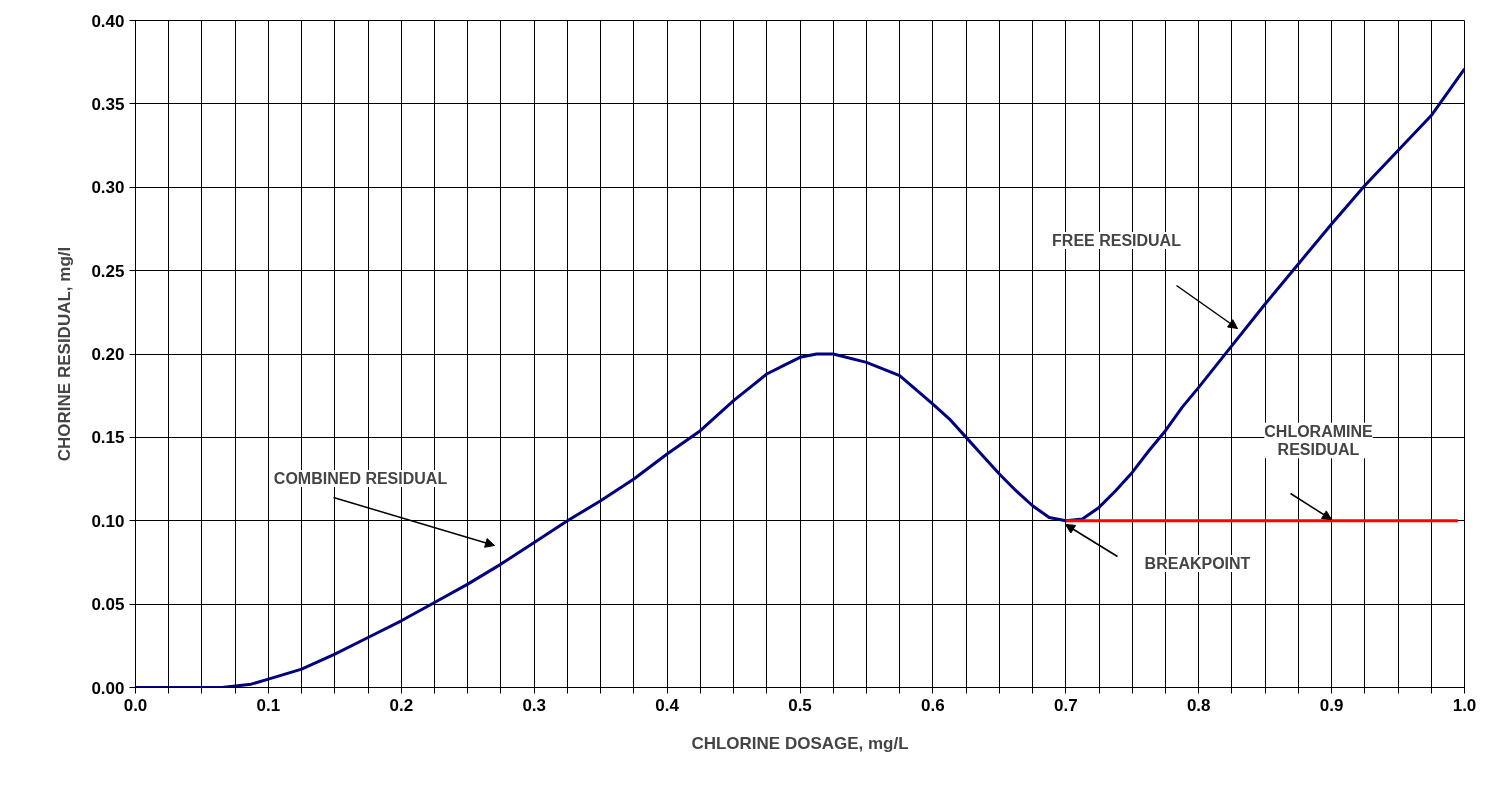 The height and width of the screenshot is (787, 1487). I want to click on x-tick-label: 0.9, so click(1331, 705).